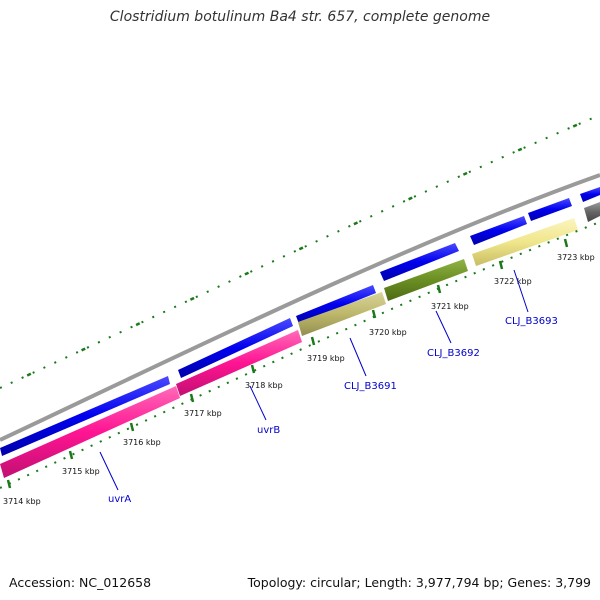 The height and width of the screenshot is (600, 600). What do you see at coordinates (358, 357) in the screenshot?
I see `leader-CLJ_B3691` at bounding box center [358, 357].